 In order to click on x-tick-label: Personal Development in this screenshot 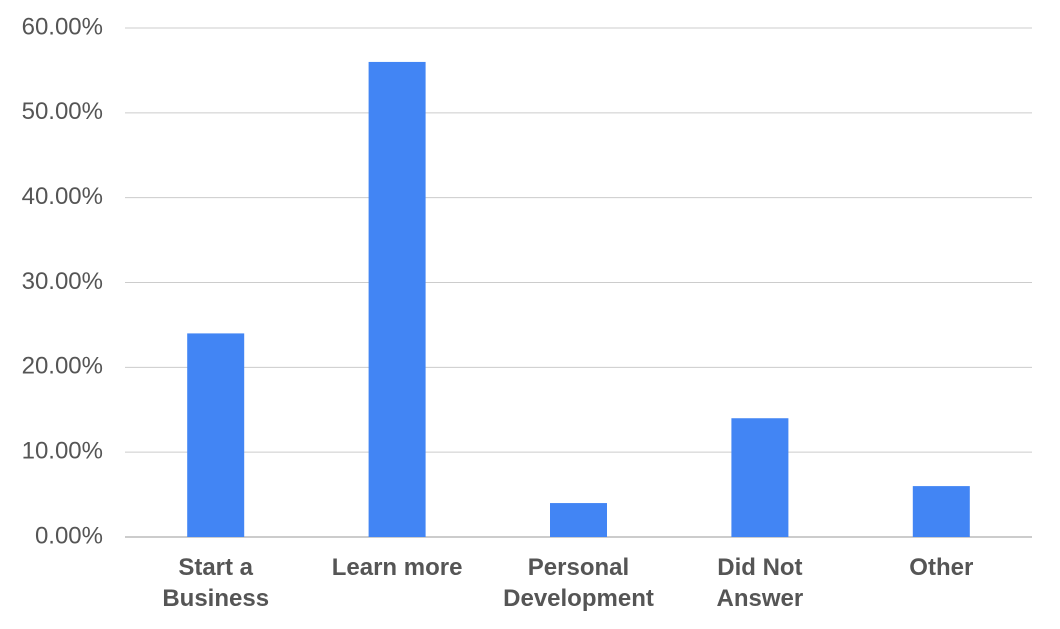, I will do `click(578, 583)`.